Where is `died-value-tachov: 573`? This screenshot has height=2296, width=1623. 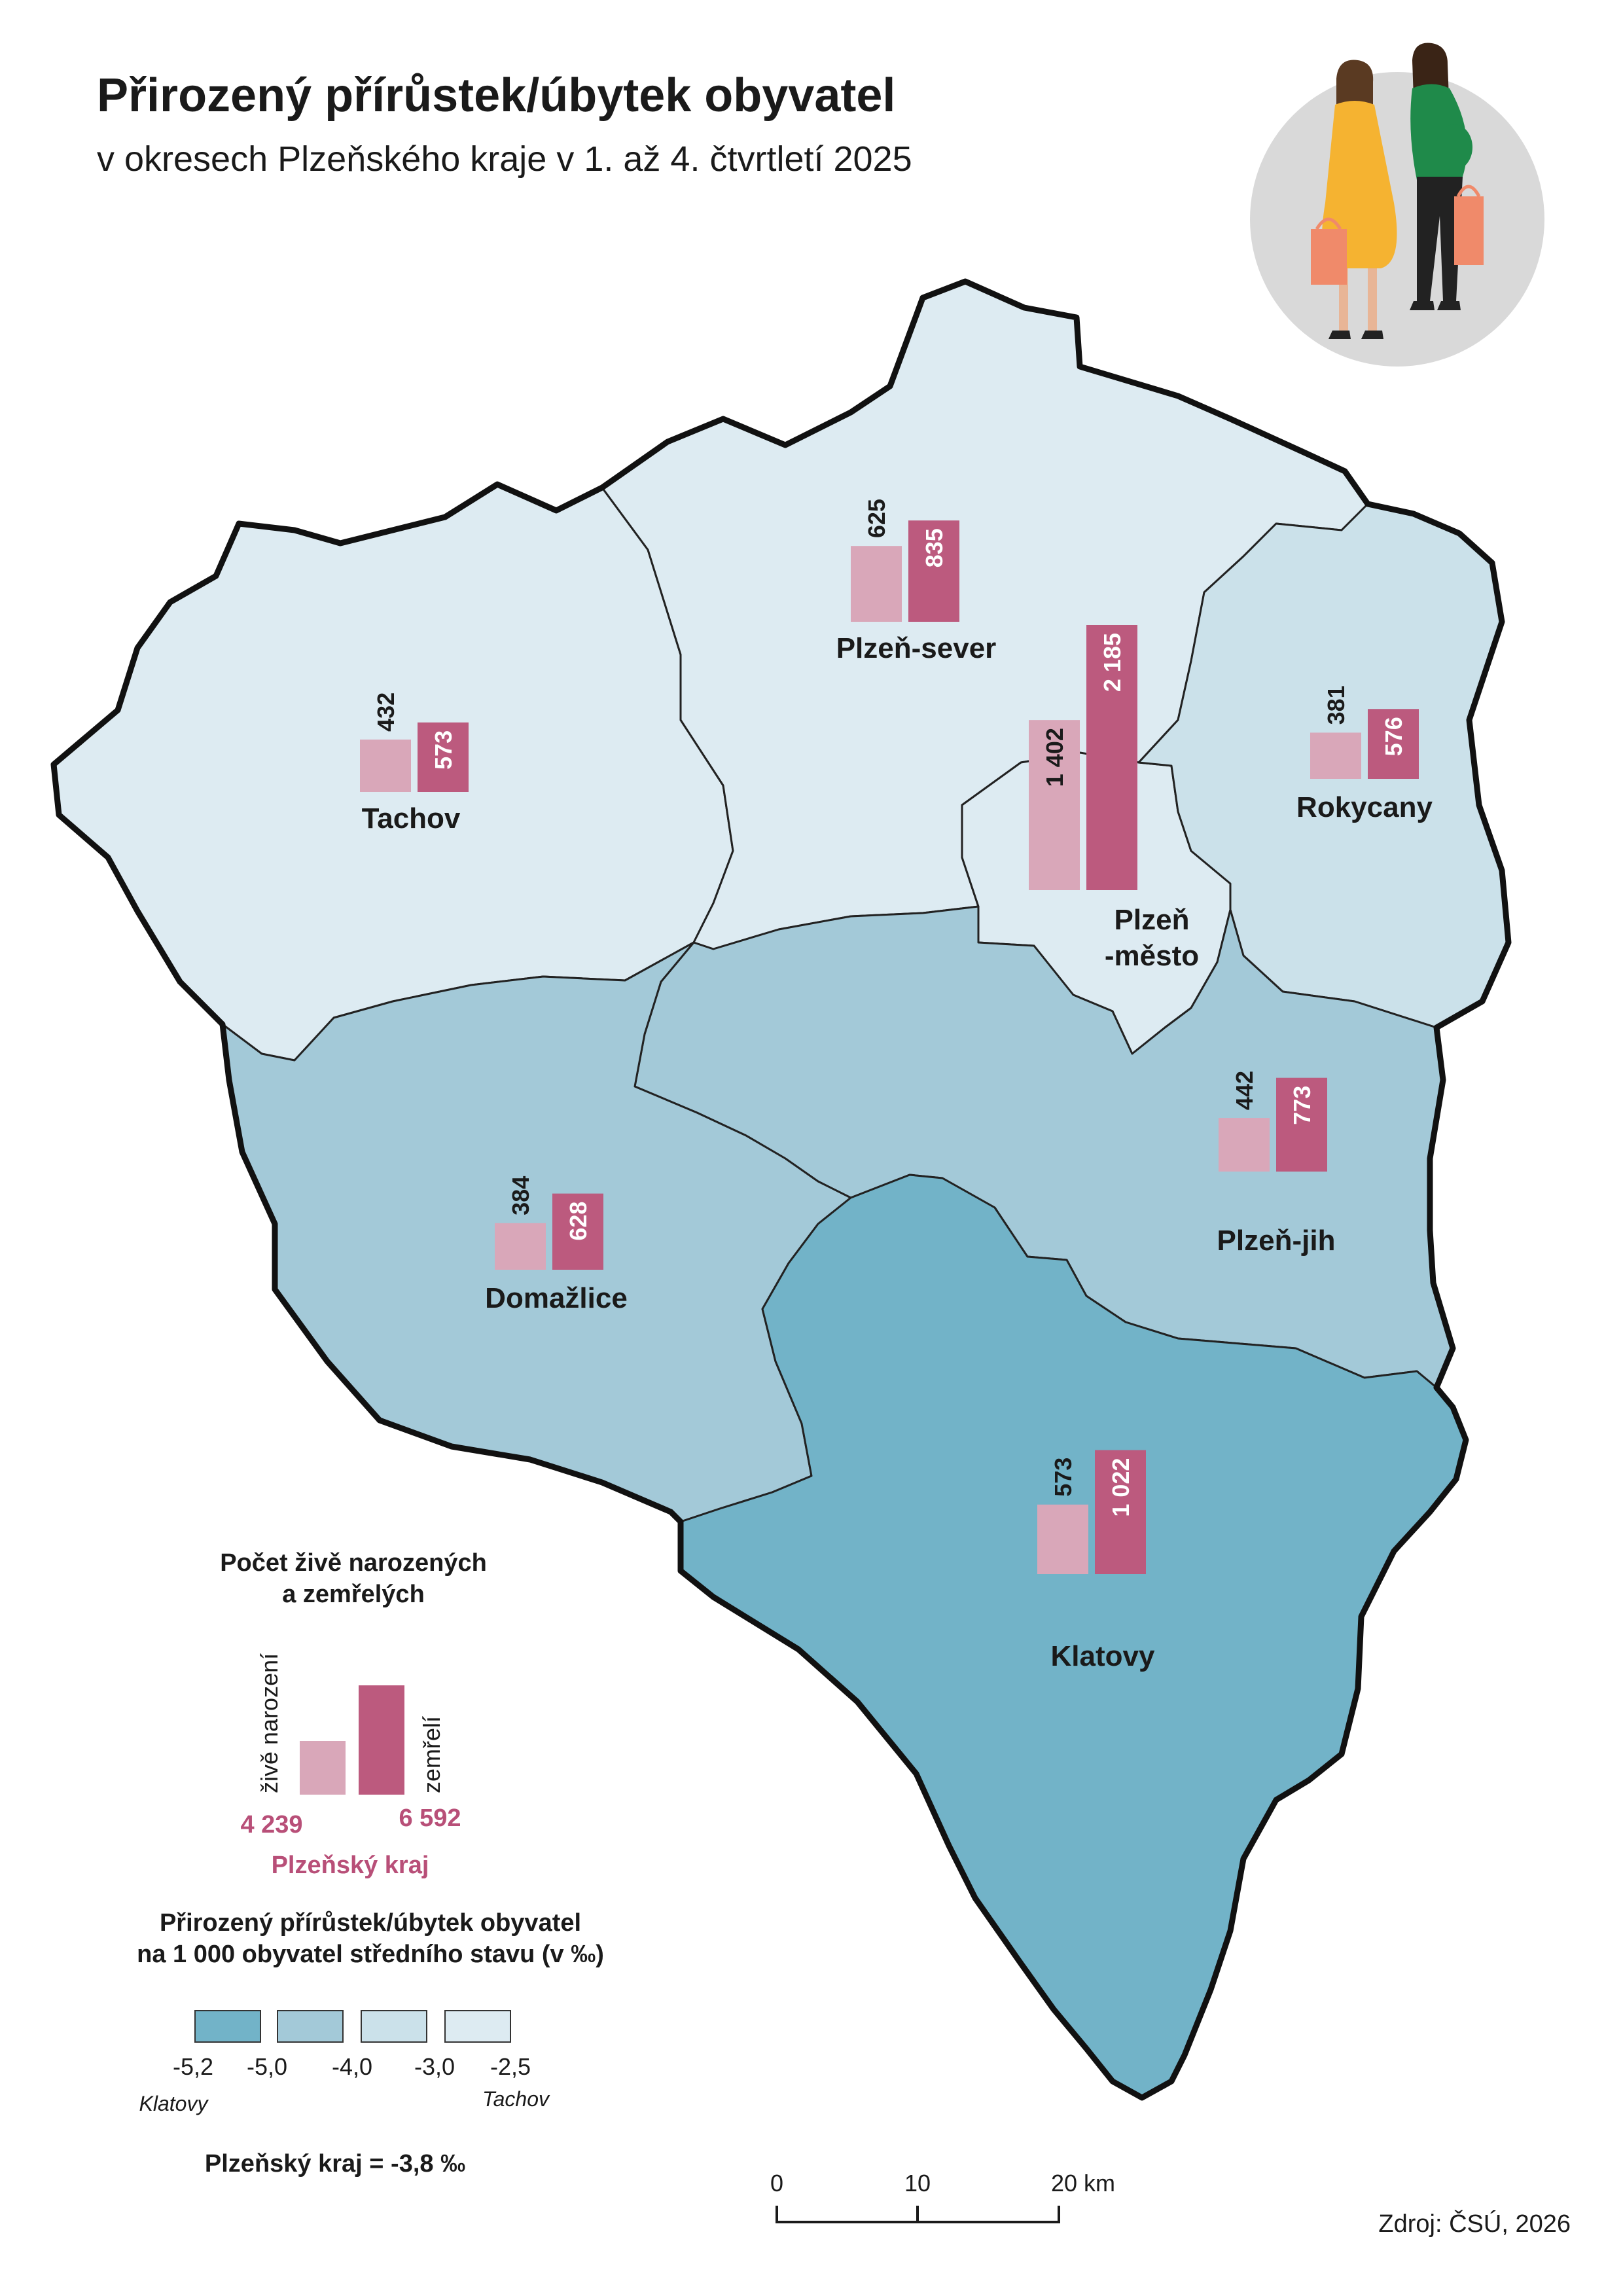 died-value-tachov: 573 is located at coordinates (444, 750).